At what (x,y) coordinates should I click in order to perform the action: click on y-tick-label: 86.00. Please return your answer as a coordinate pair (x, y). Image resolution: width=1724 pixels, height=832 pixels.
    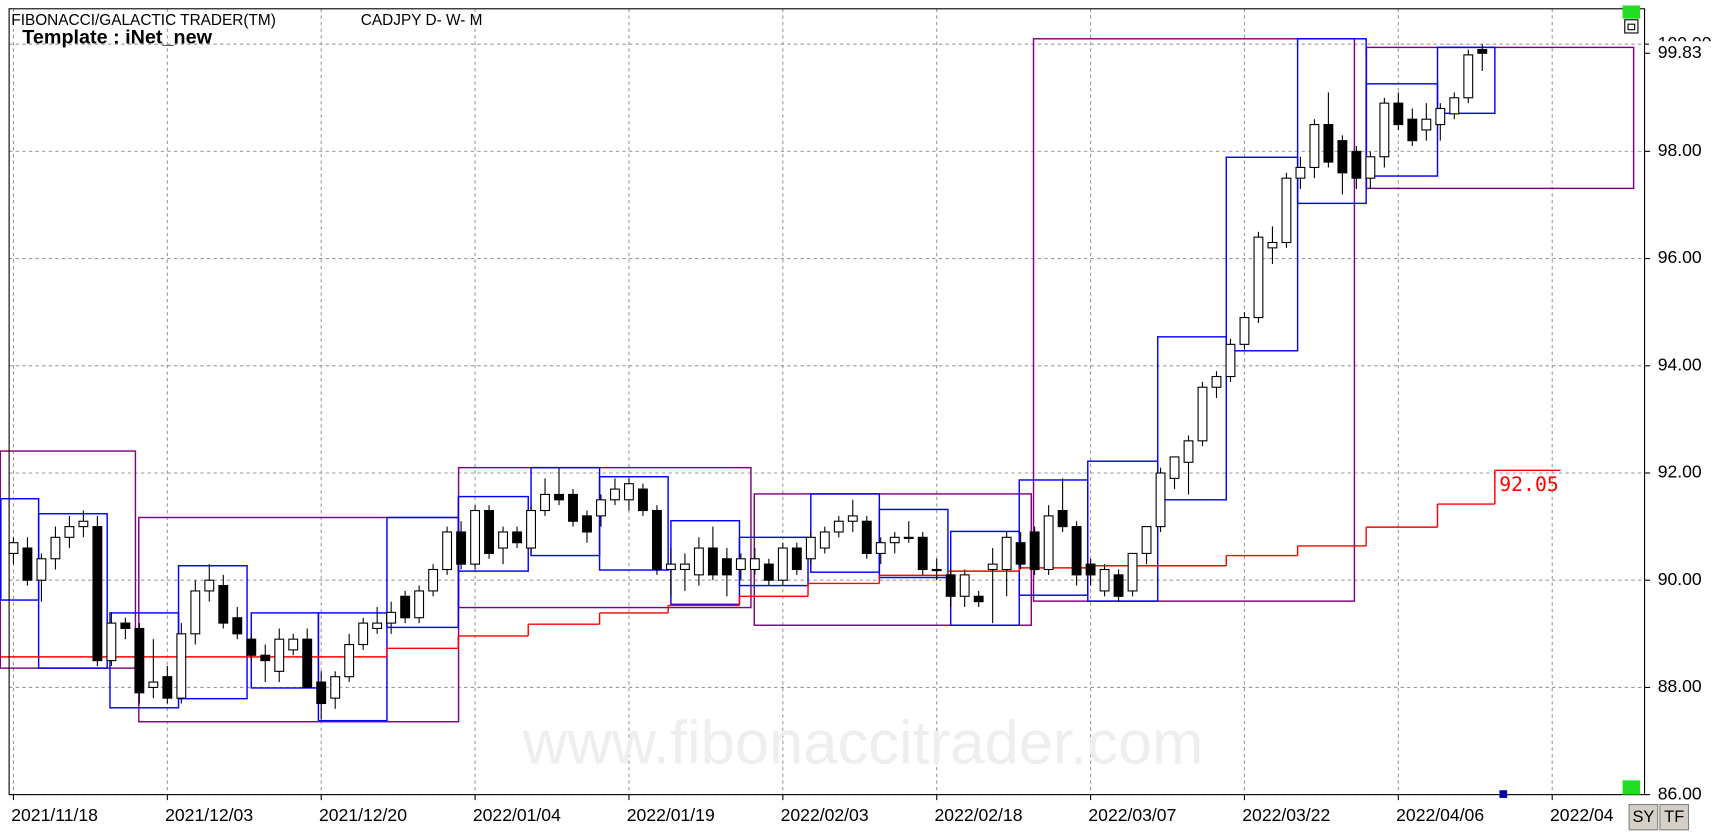
    Looking at the image, I should click on (1680, 793).